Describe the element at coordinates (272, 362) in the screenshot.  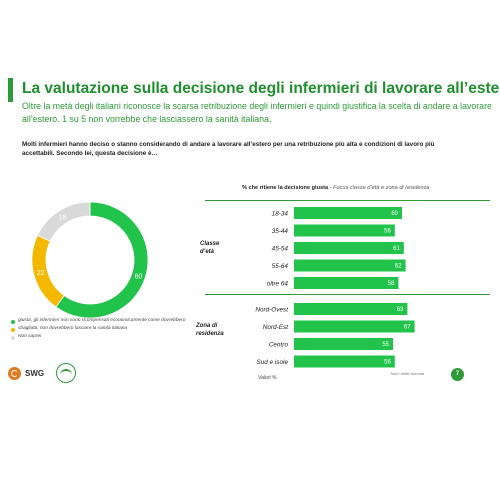
I see `bar-category-label: Sud e isole` at that location.